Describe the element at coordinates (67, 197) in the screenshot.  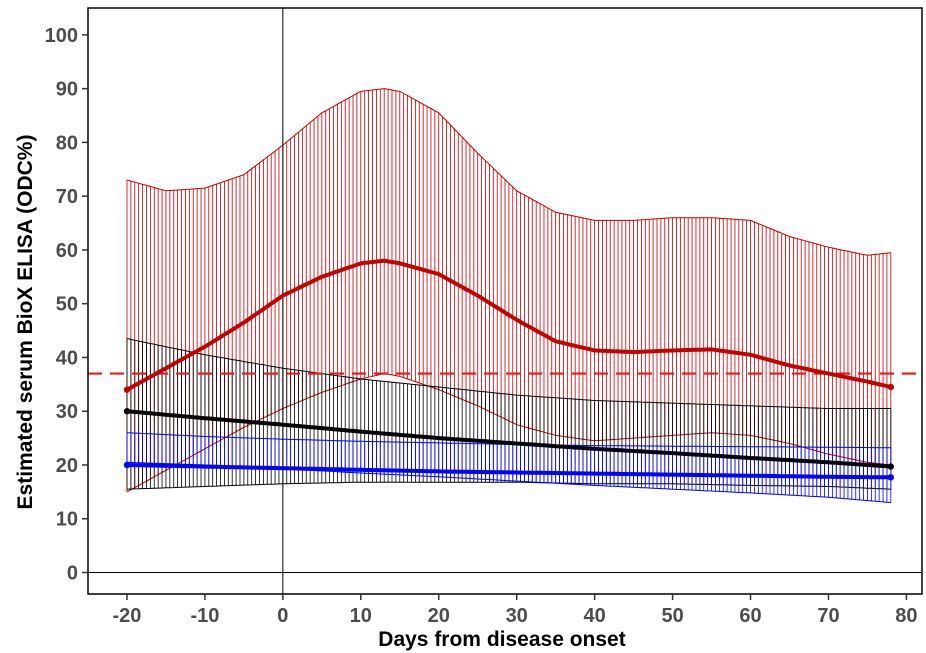
I see `y-tick-label: 70` at that location.